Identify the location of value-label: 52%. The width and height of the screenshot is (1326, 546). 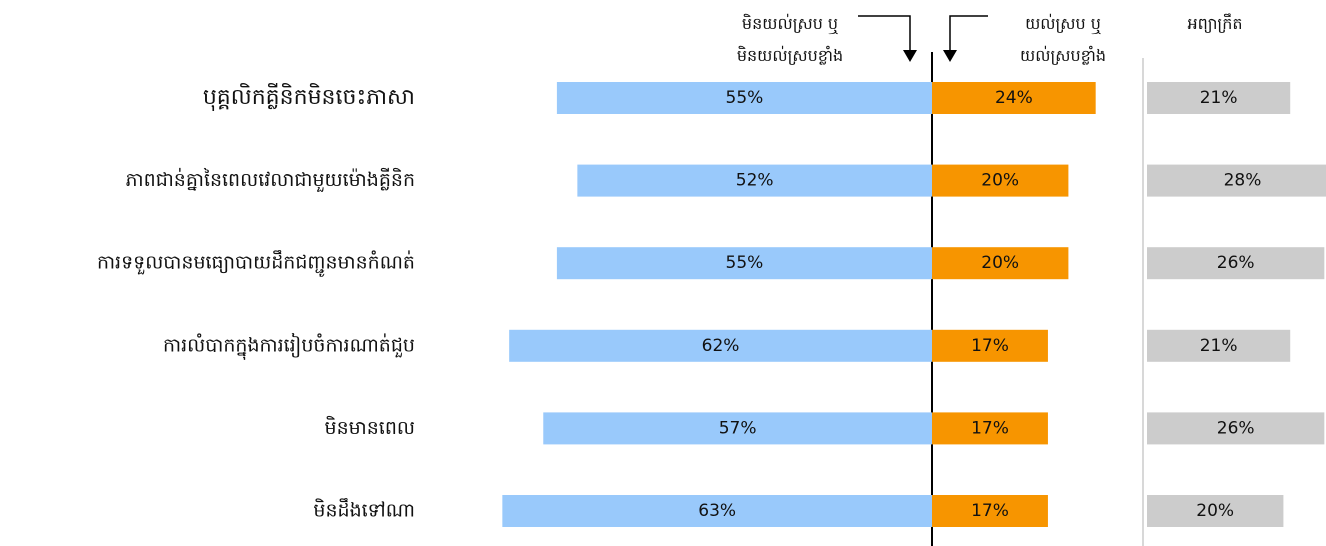
(755, 181).